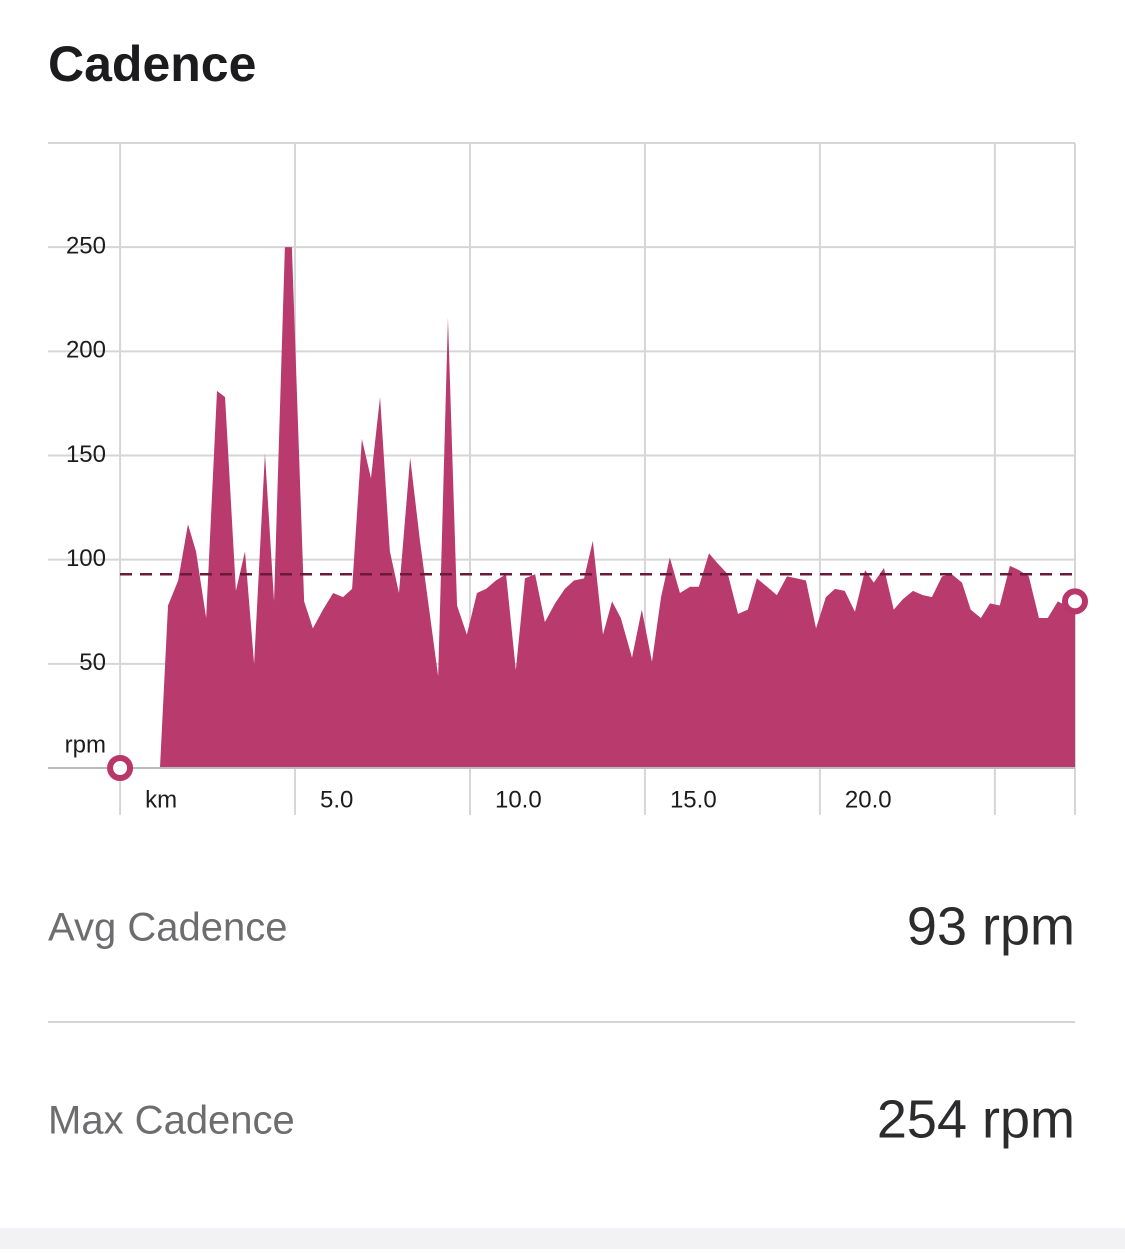  Describe the element at coordinates (86, 558) in the screenshot. I see `y-tick-label: 100` at that location.